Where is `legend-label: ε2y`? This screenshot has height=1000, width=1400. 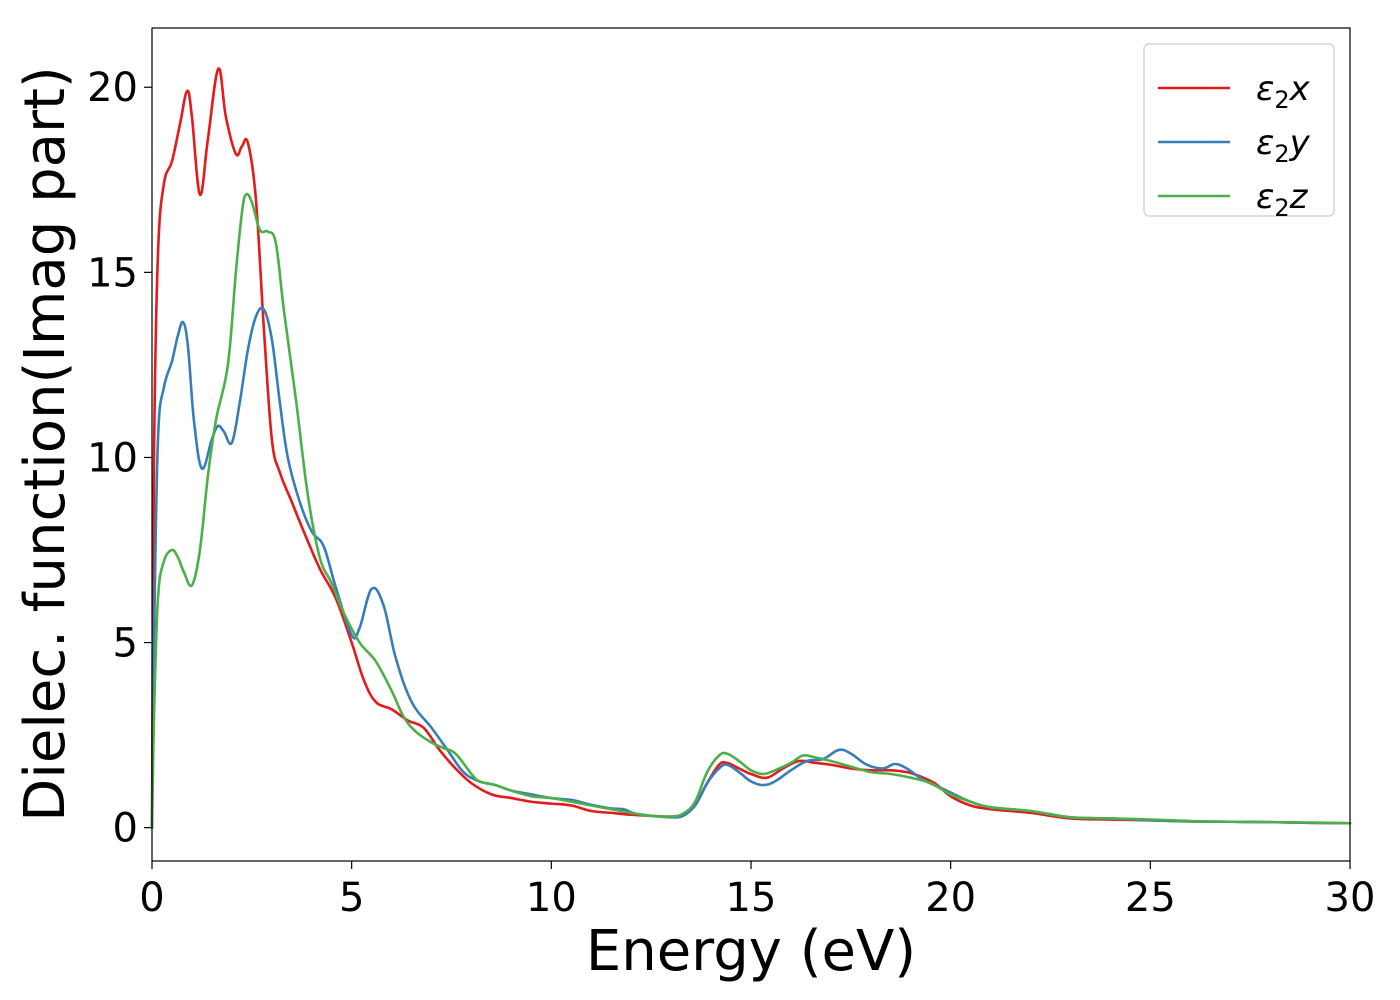 legend-label: ε2y is located at coordinates (1283, 145).